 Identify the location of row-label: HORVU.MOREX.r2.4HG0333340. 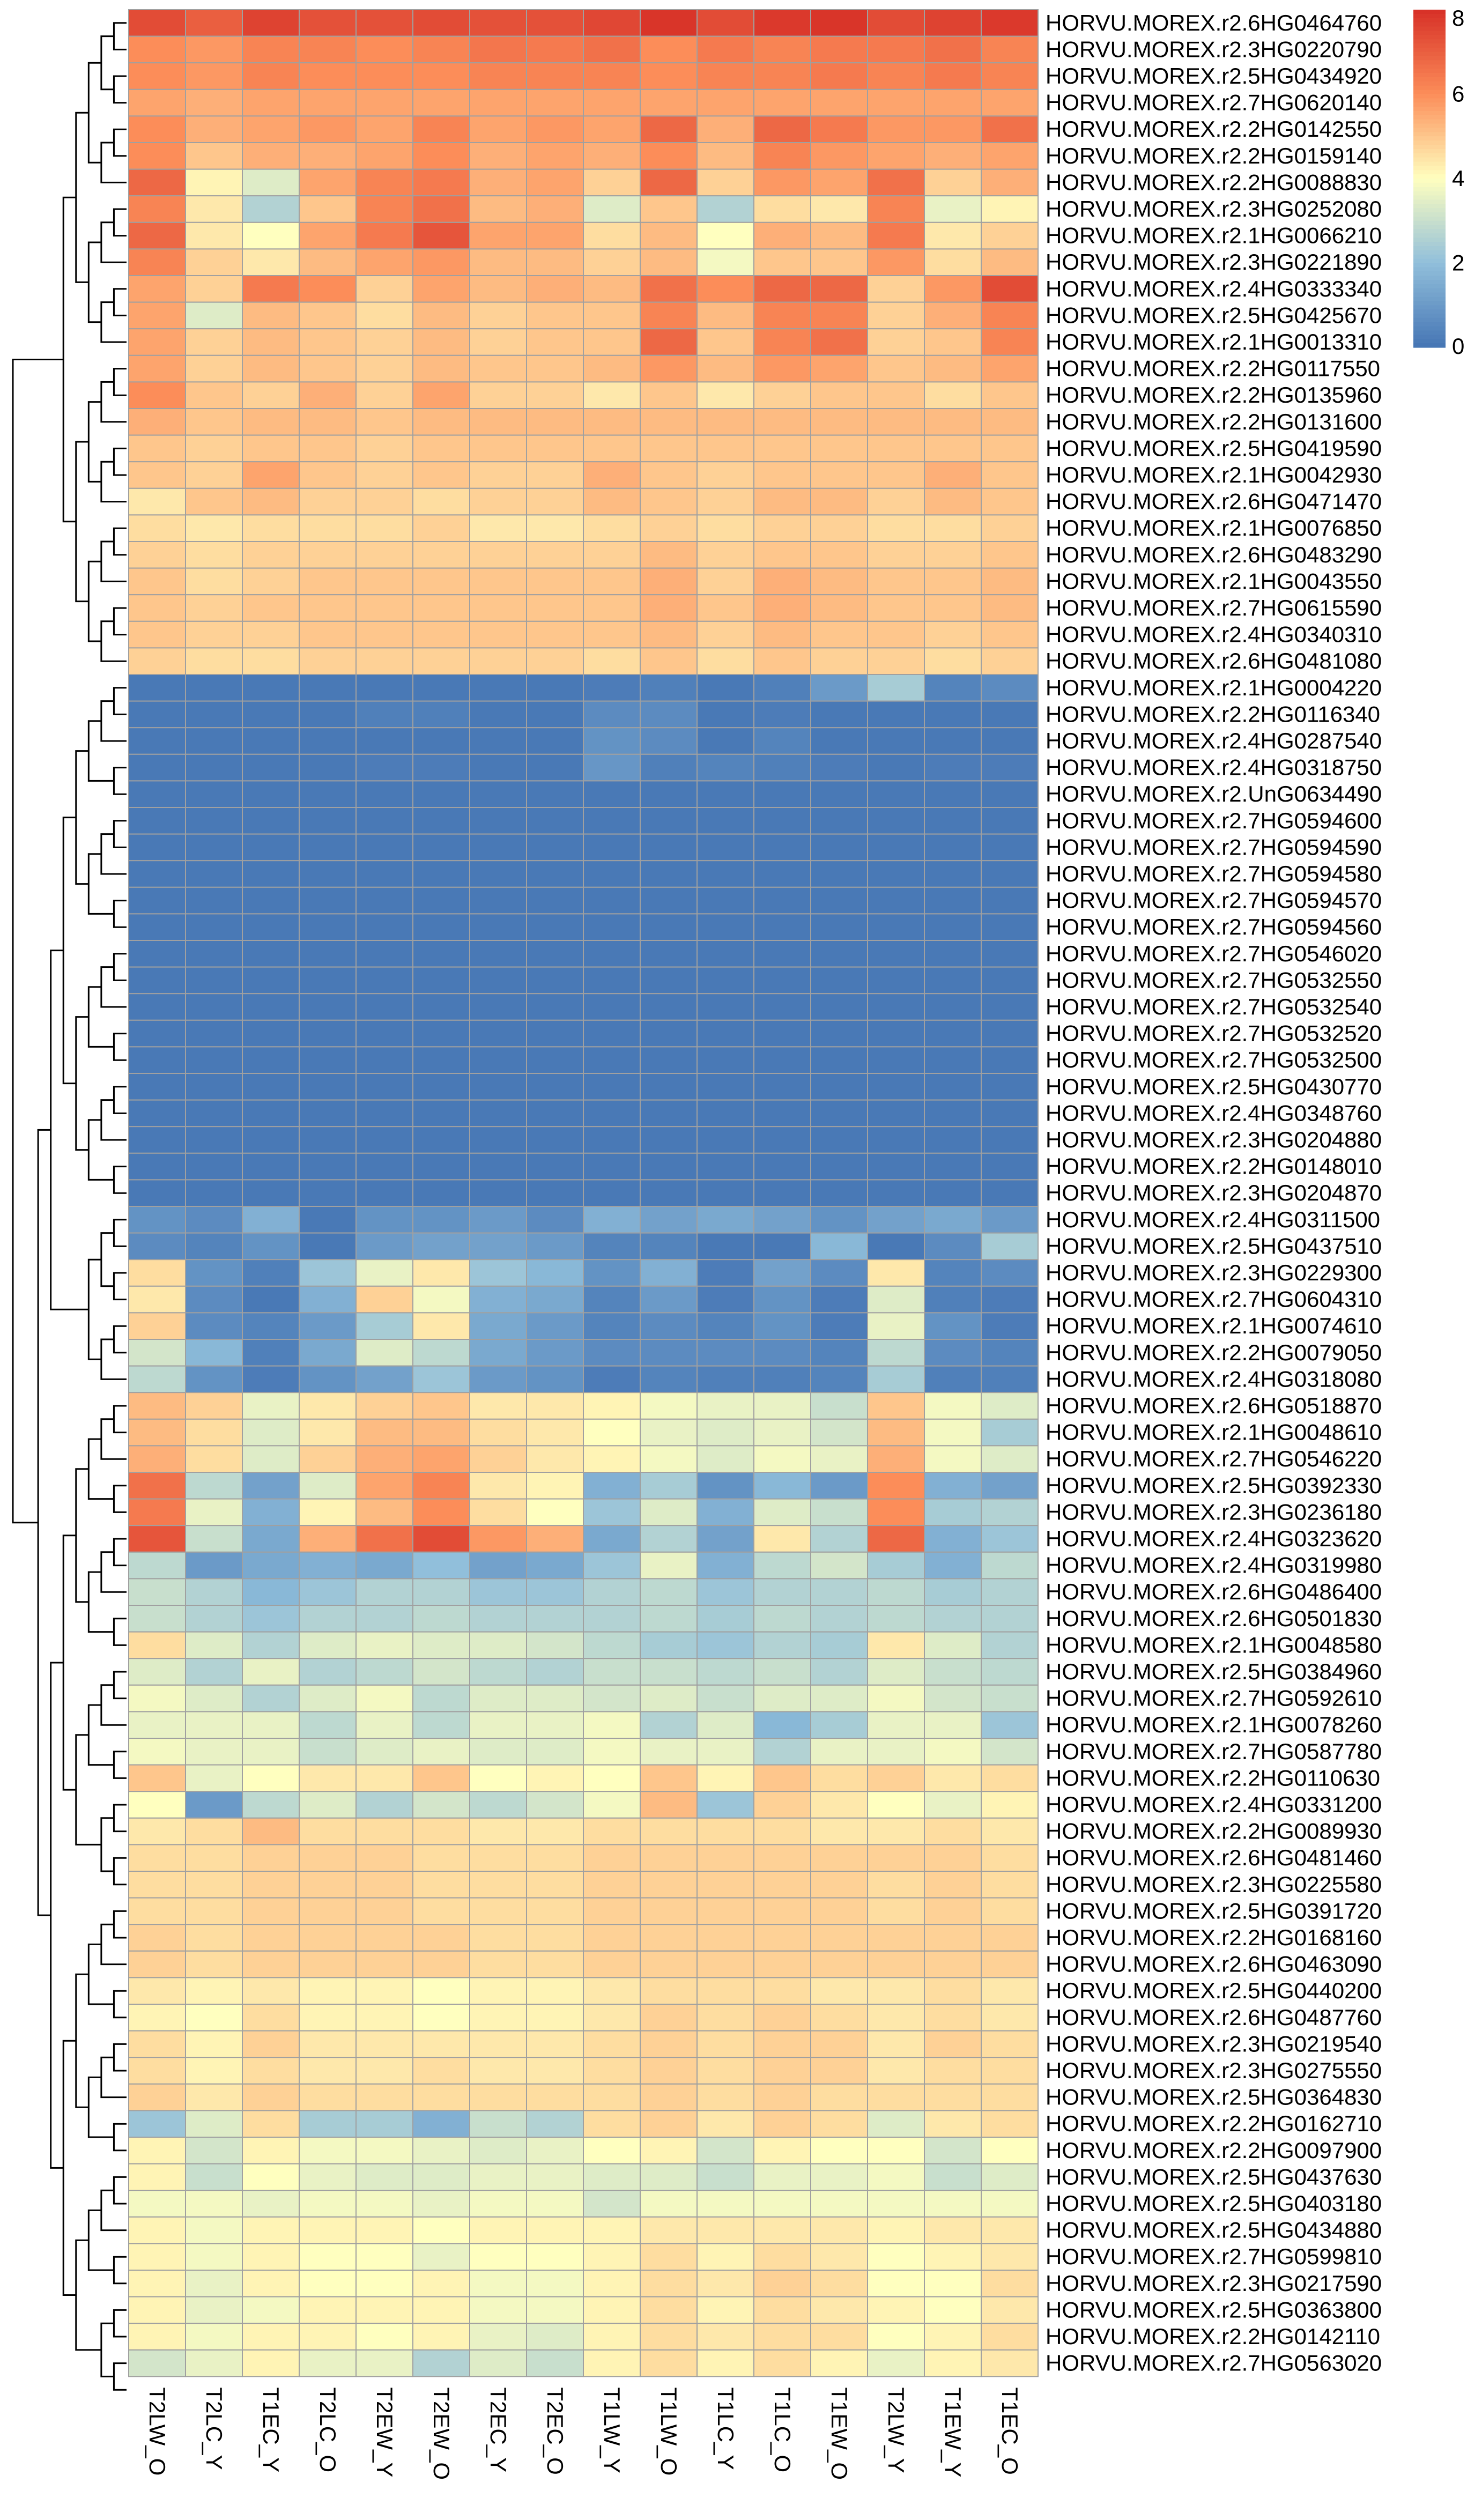
(1214, 288).